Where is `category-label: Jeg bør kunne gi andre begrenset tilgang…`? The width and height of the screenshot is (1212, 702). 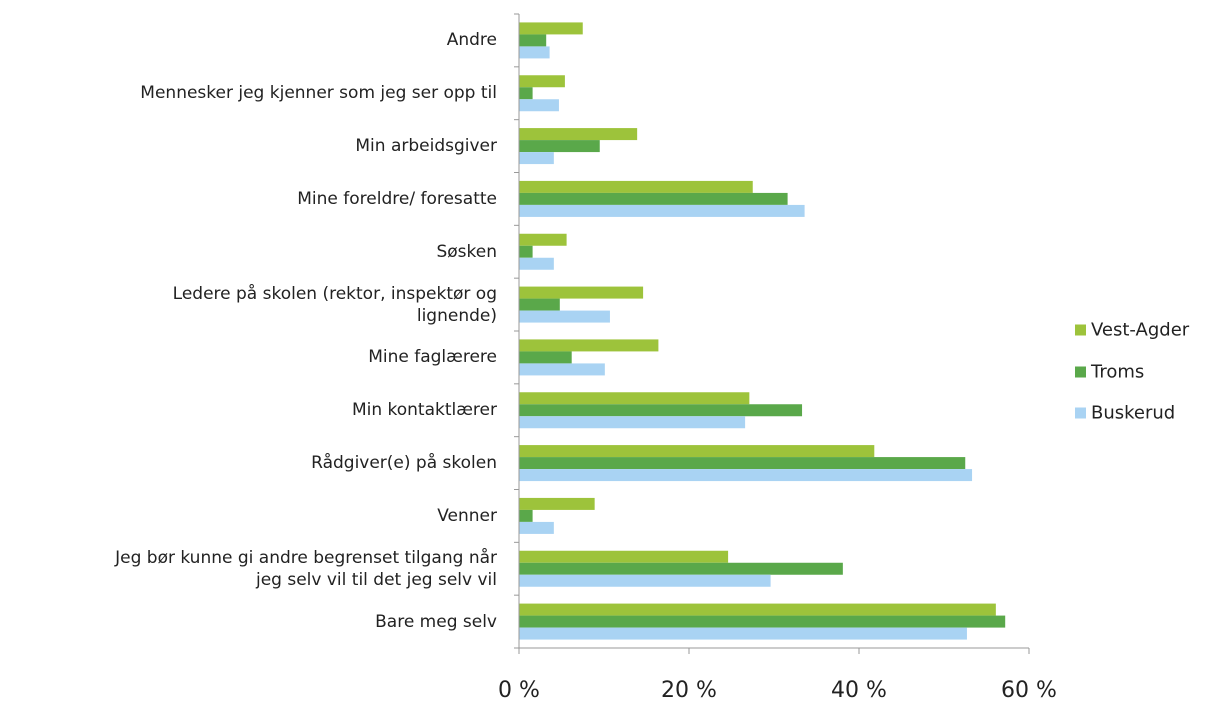
category-label: Jeg bør kunne gi andre begrenset tilgang… is located at coordinates (306, 568).